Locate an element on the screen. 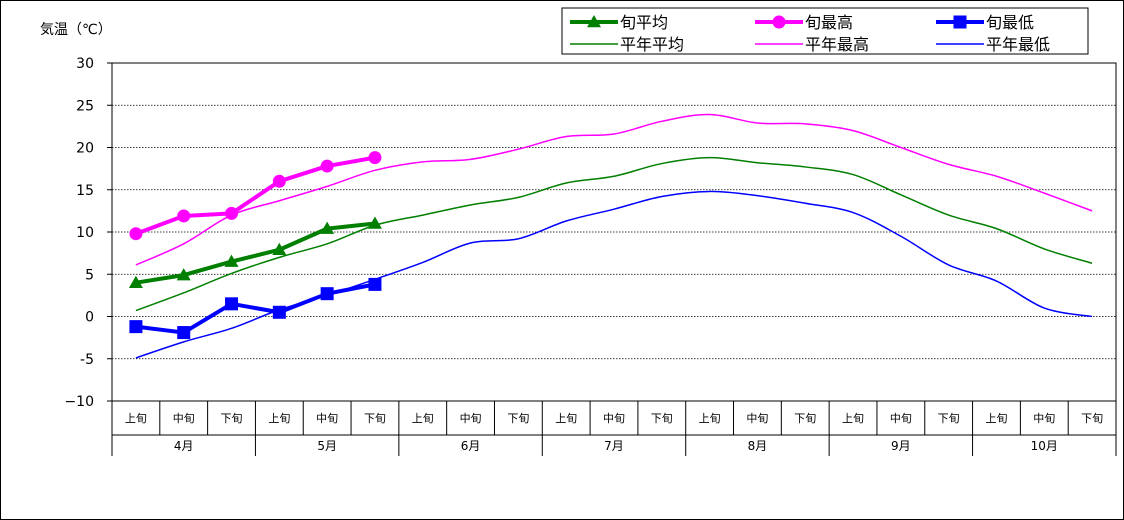  legend-label: 旬最高 is located at coordinates (829, 22).